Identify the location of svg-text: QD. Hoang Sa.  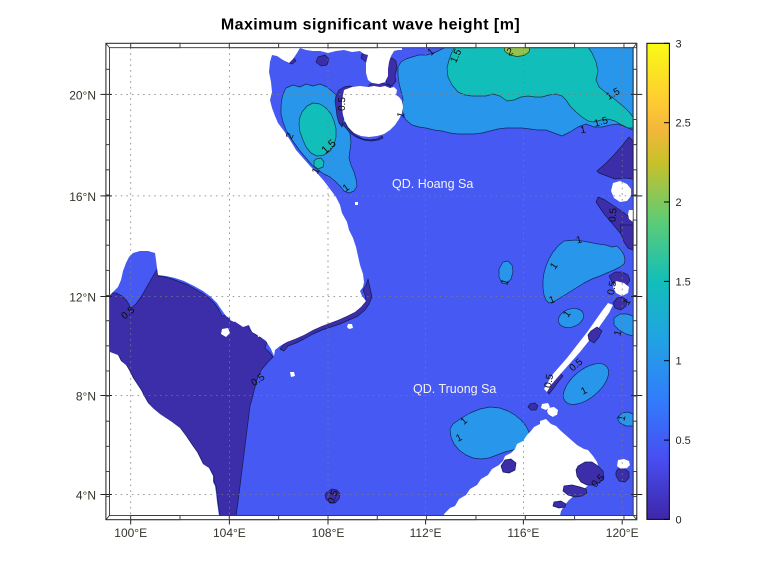
(432, 184).